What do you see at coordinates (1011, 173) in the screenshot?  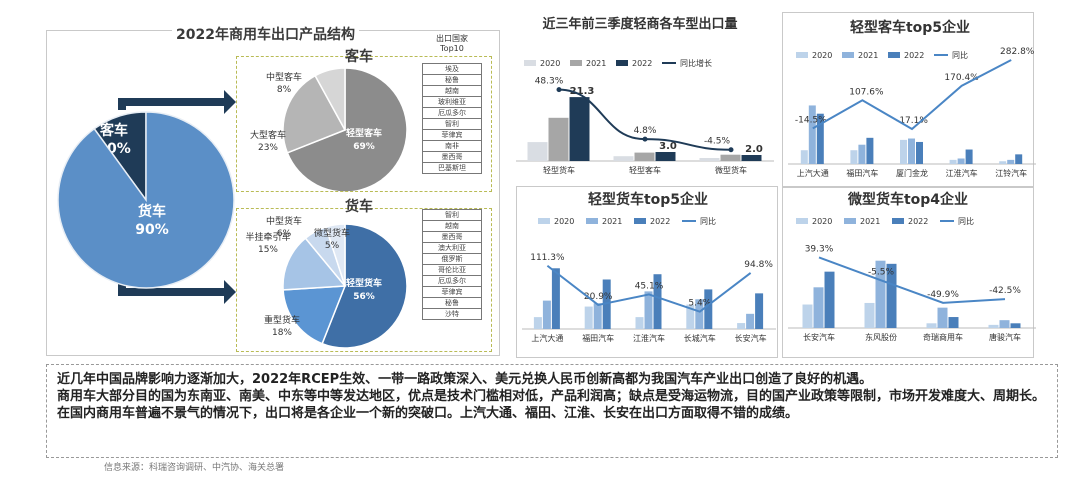 I see `x-tick-label: 江铃汽车` at bounding box center [1011, 173].